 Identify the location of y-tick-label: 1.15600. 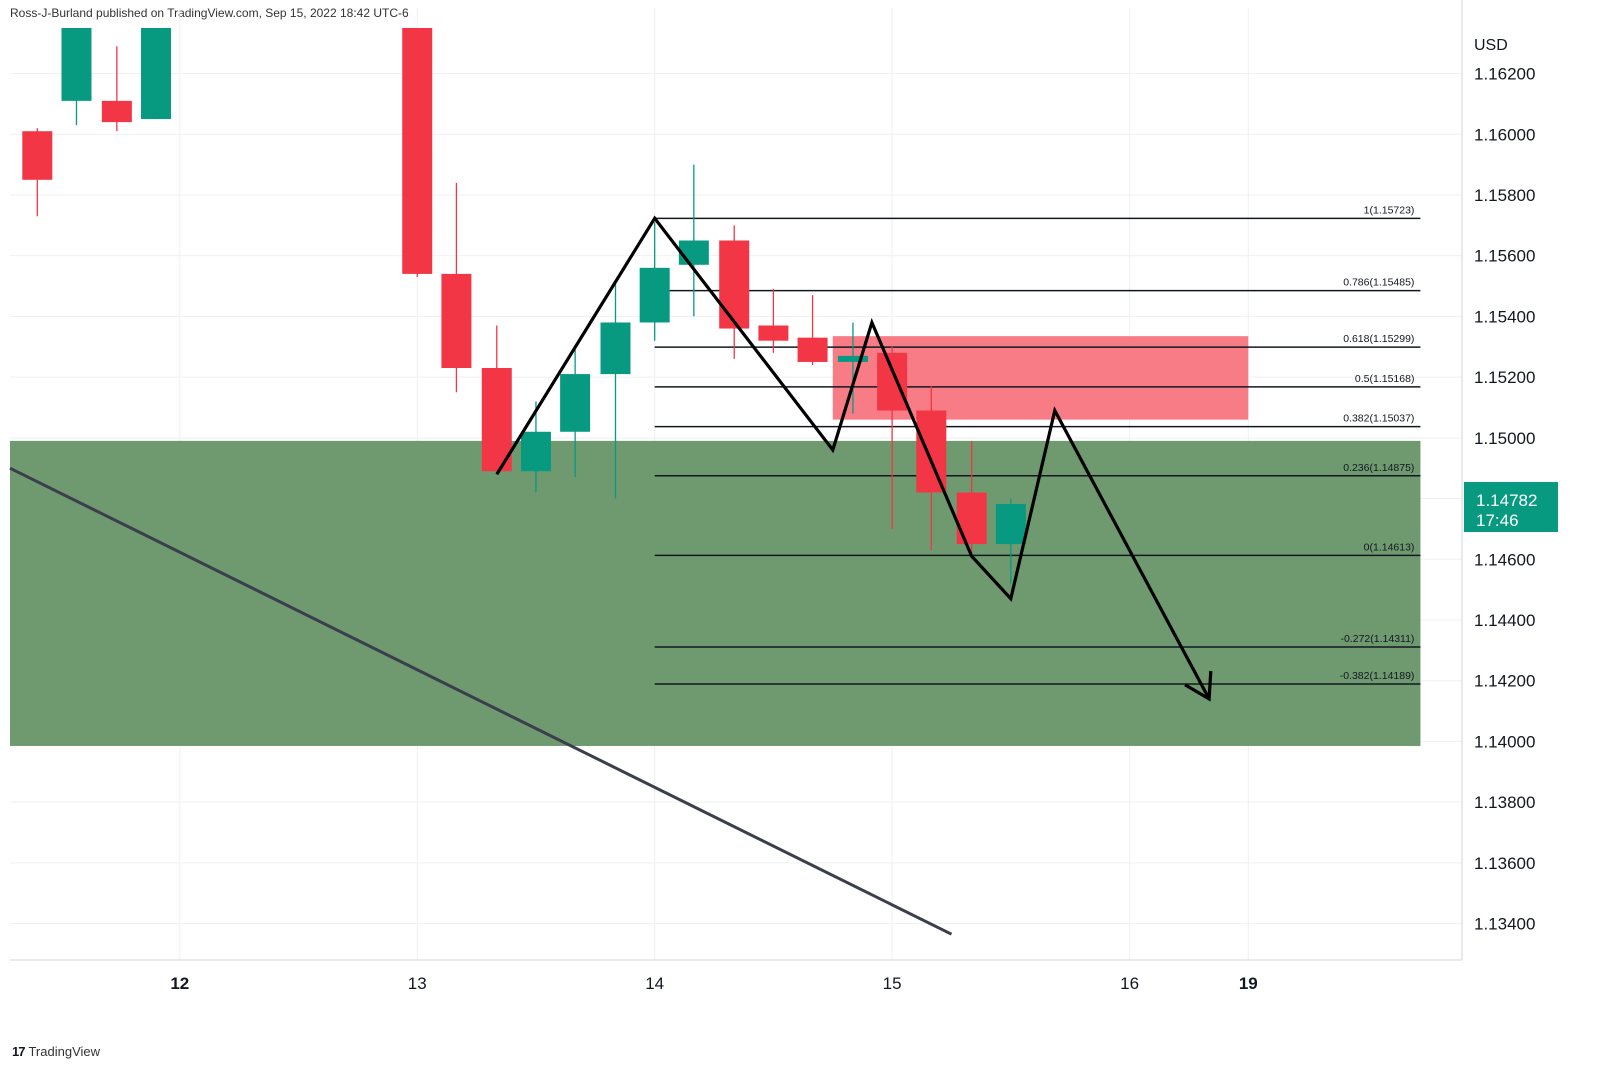
(1504, 256).